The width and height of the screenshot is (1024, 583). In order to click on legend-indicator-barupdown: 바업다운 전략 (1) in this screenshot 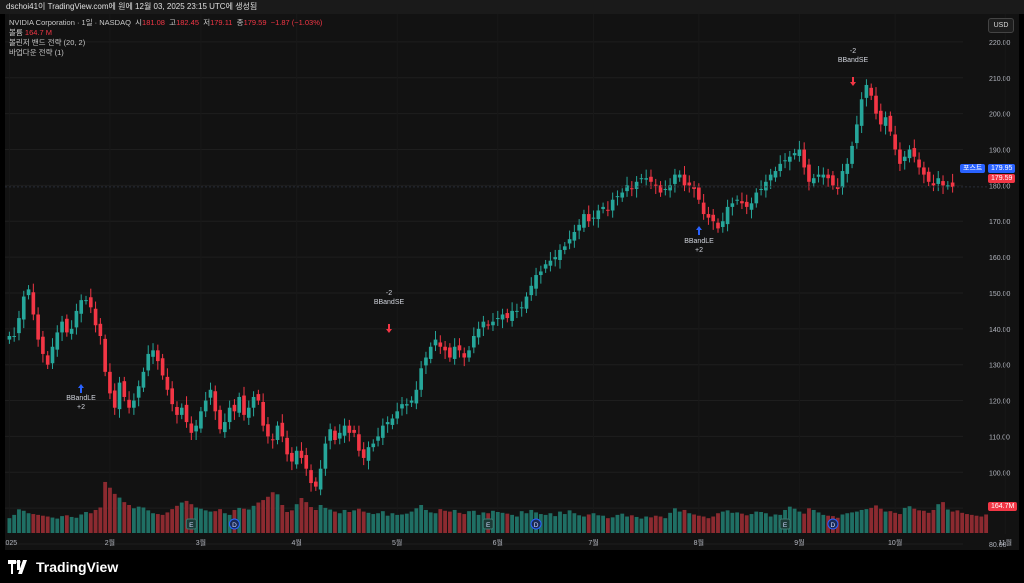, I will do `click(36, 52)`.